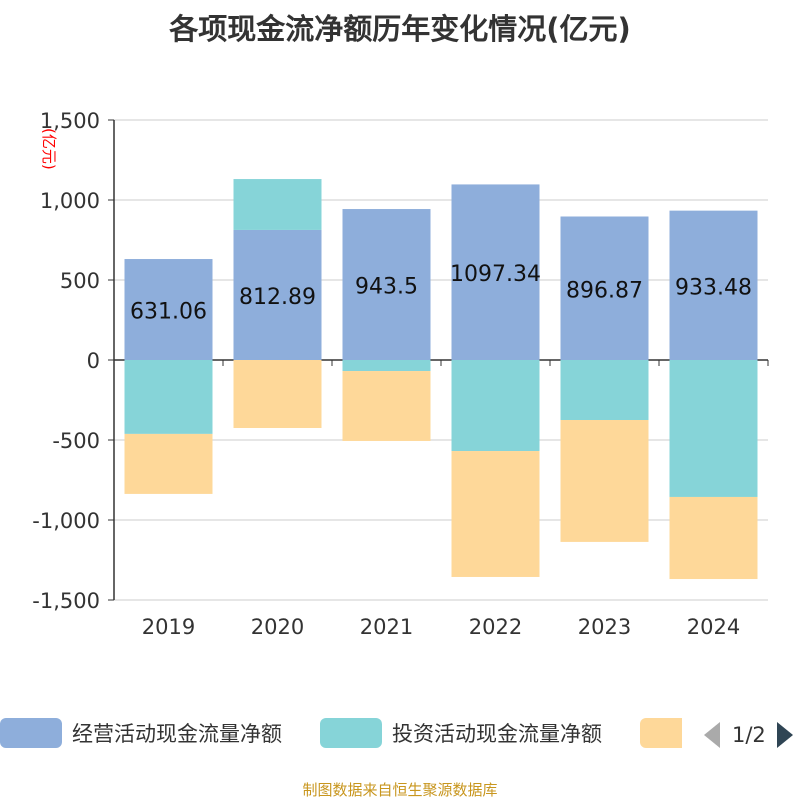 This screenshot has height=800, width=800. I want to click on y-tick-label: -1,000, so click(66, 521).